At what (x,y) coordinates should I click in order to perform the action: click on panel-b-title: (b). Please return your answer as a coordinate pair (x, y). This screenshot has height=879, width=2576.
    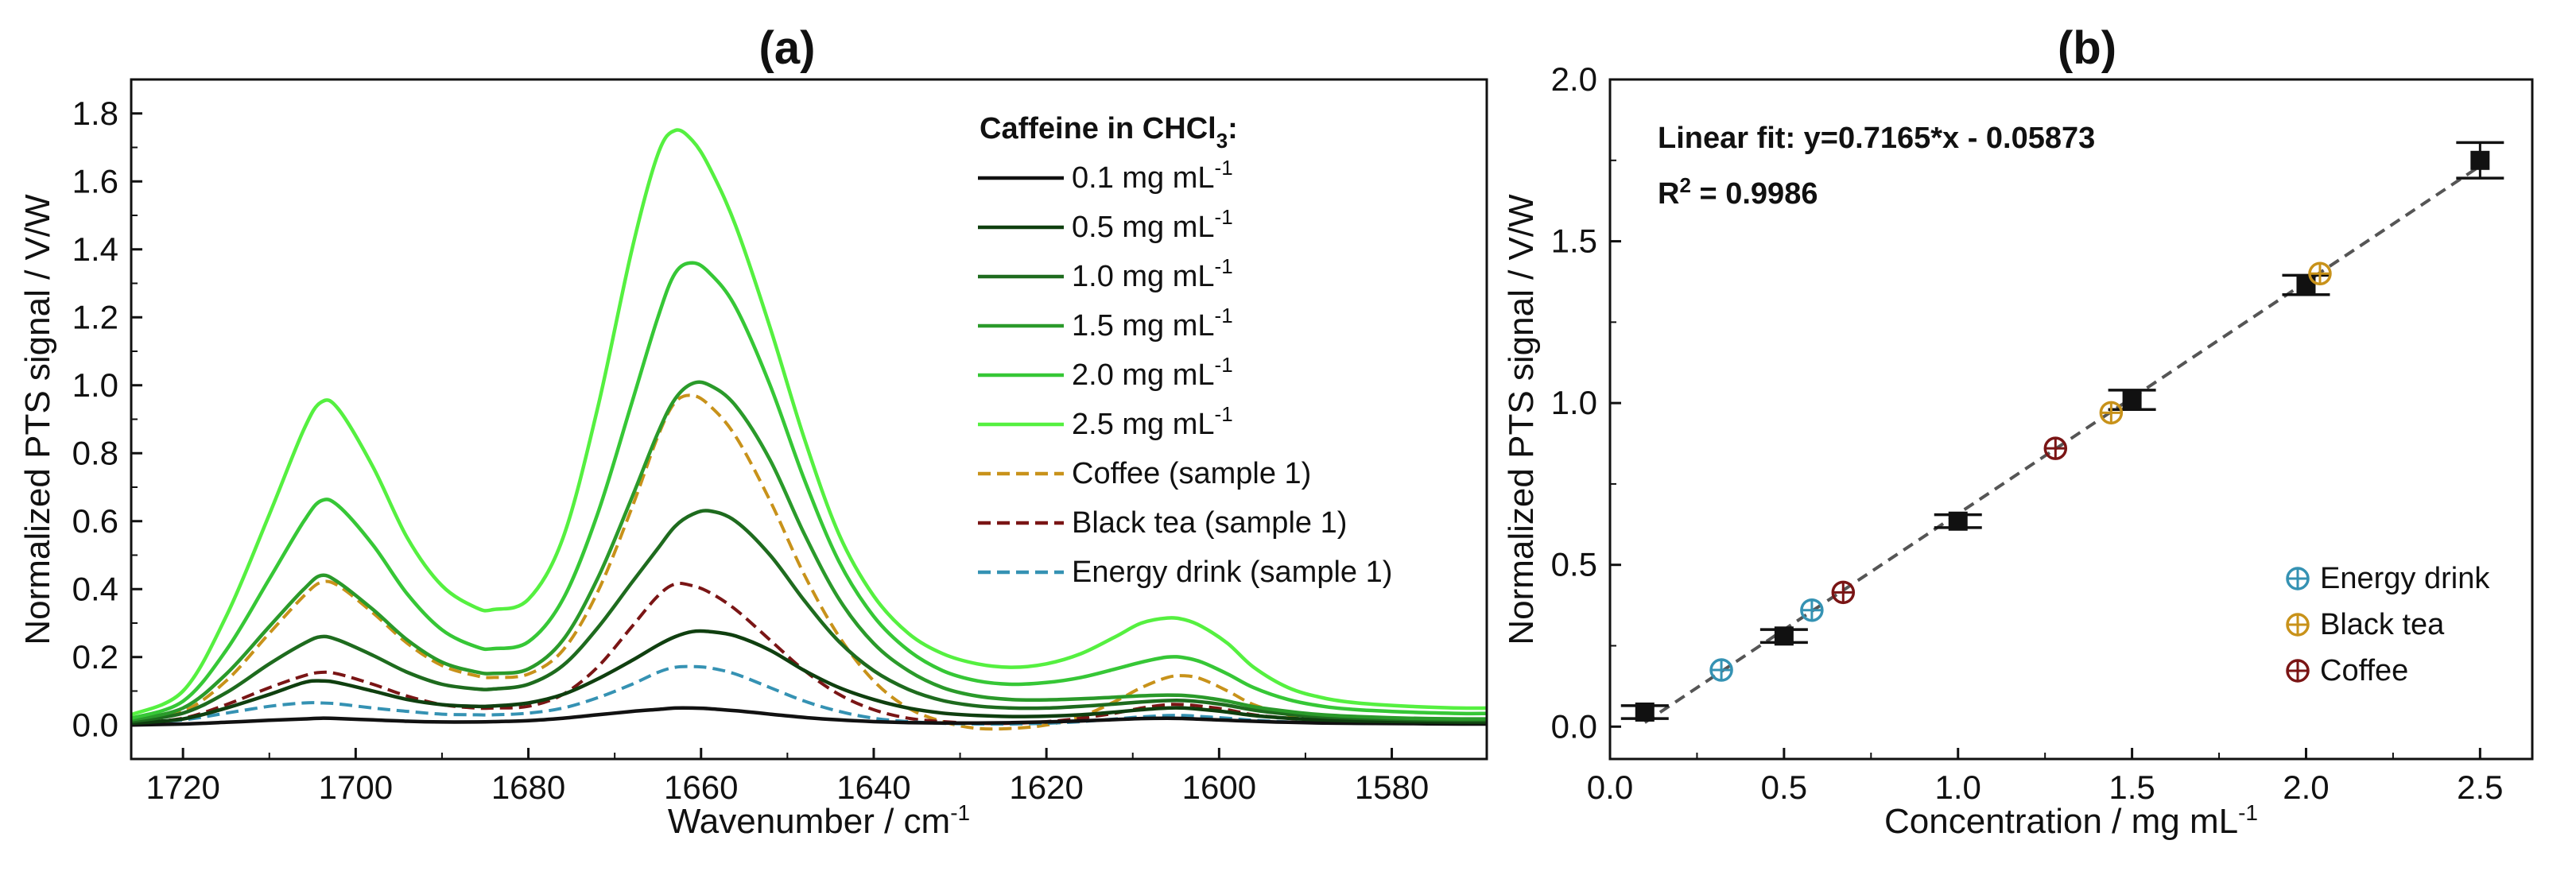
    Looking at the image, I should click on (2087, 48).